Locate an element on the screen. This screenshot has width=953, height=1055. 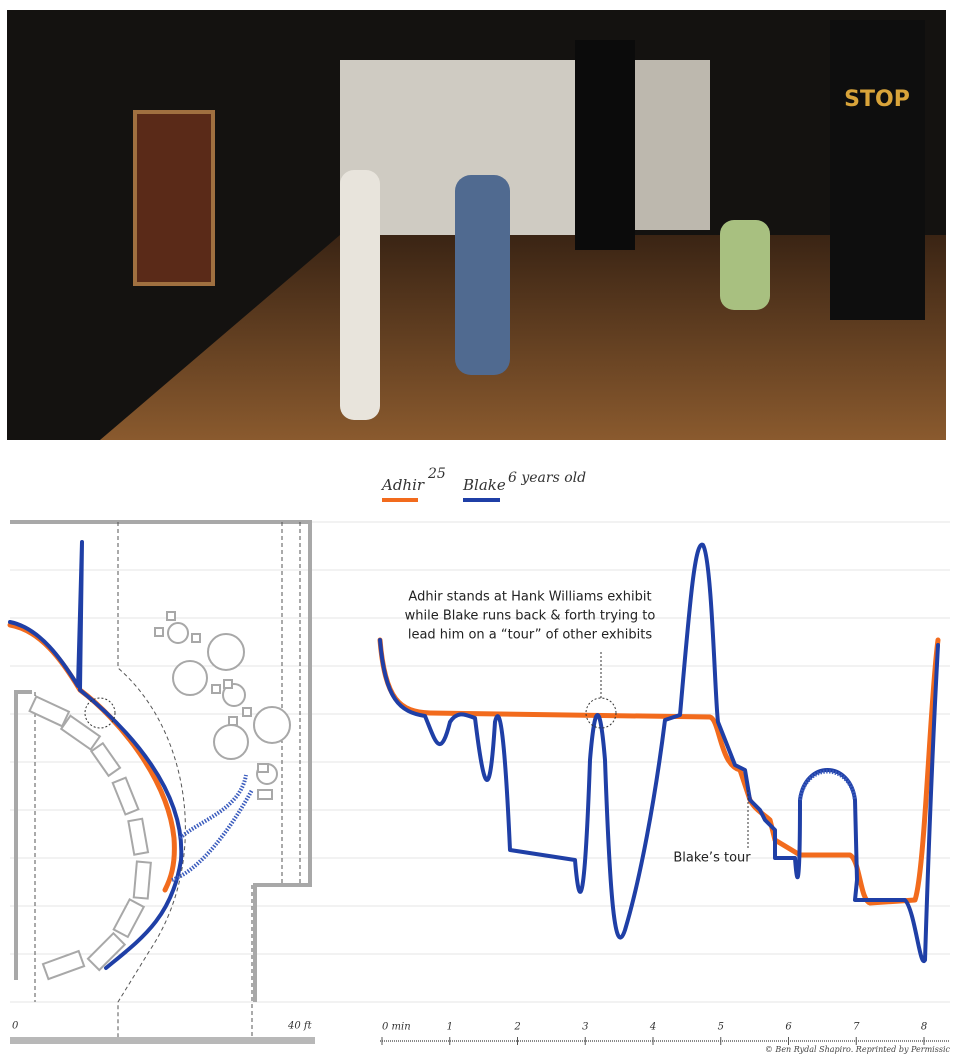
time-tick-label: 5 is located at coordinates (721, 1027).